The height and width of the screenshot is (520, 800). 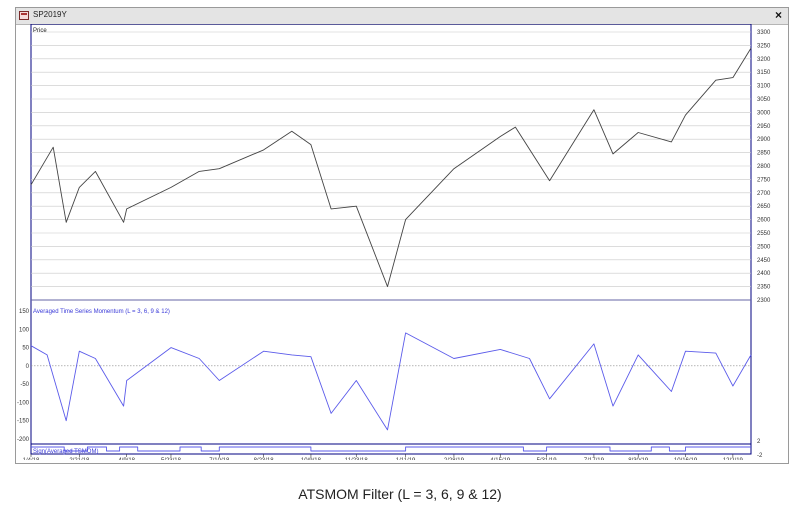 What do you see at coordinates (454, 459) in the screenshot?
I see `x-tick-label: 2/28/19` at bounding box center [454, 459].